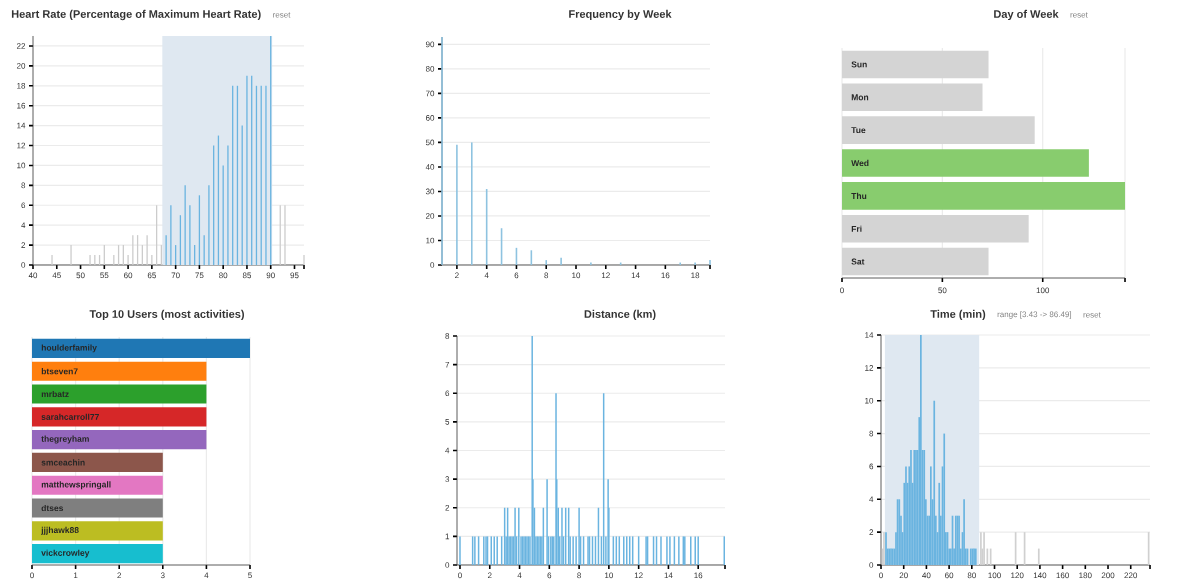 The height and width of the screenshot is (587, 1177). What do you see at coordinates (430, 69) in the screenshot?
I see `y-tick-label: 80` at bounding box center [430, 69].